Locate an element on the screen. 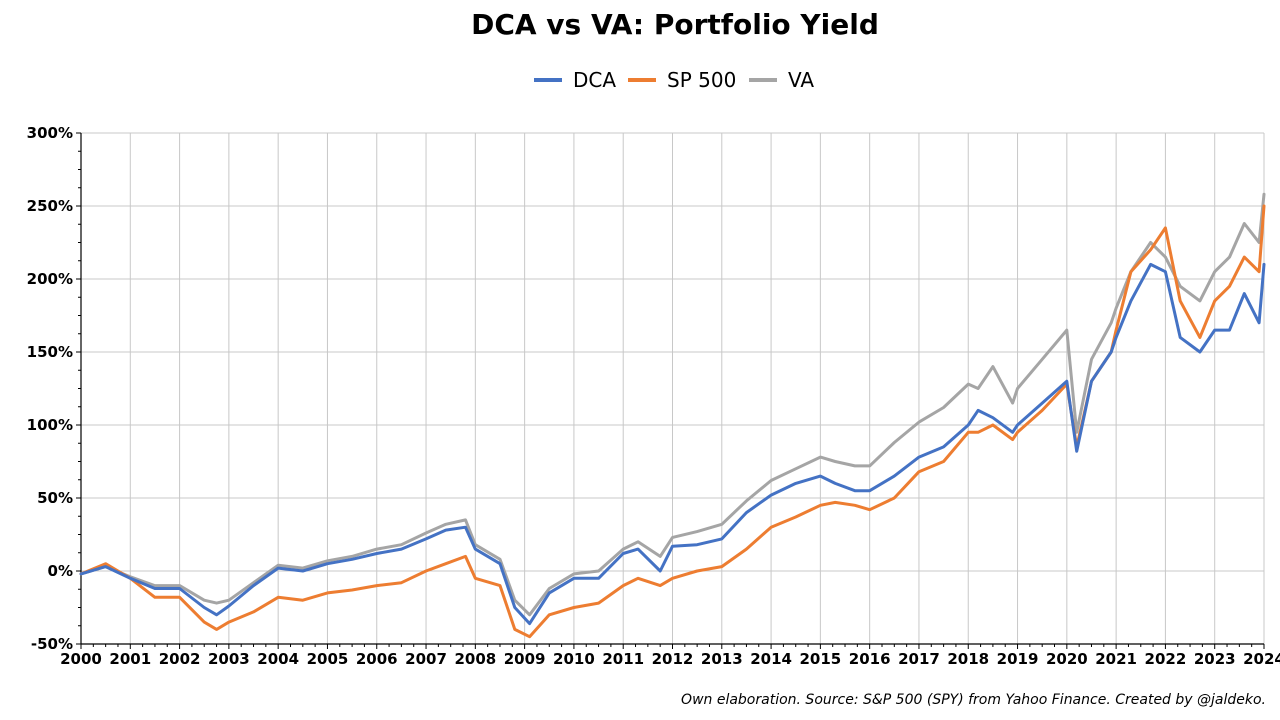  x-tick-label: 2000 is located at coordinates (81, 659).